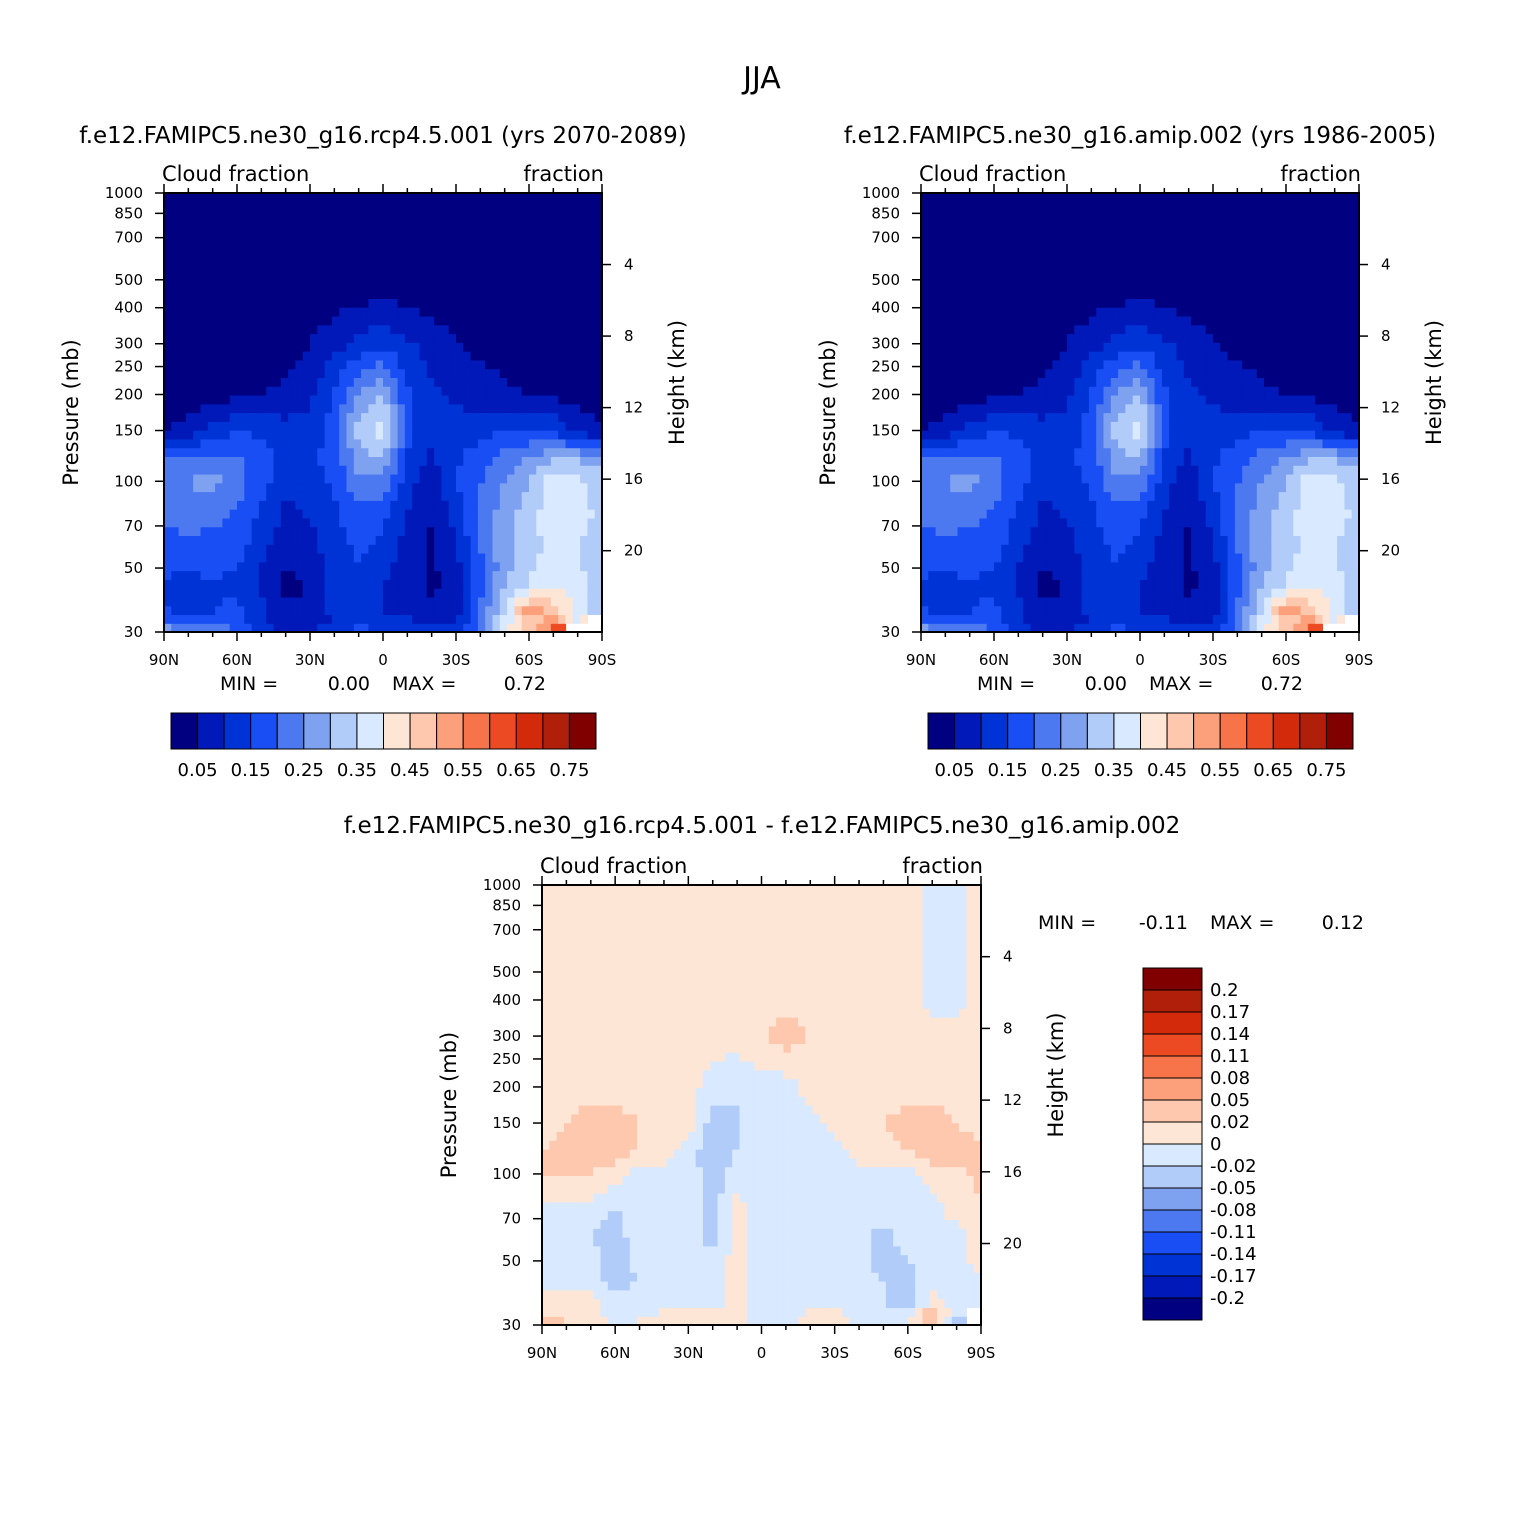 Image resolution: width=1524 pixels, height=1524 pixels. Describe the element at coordinates (198, 770) in the screenshot. I see `colorbar-label: 0.05` at that location.